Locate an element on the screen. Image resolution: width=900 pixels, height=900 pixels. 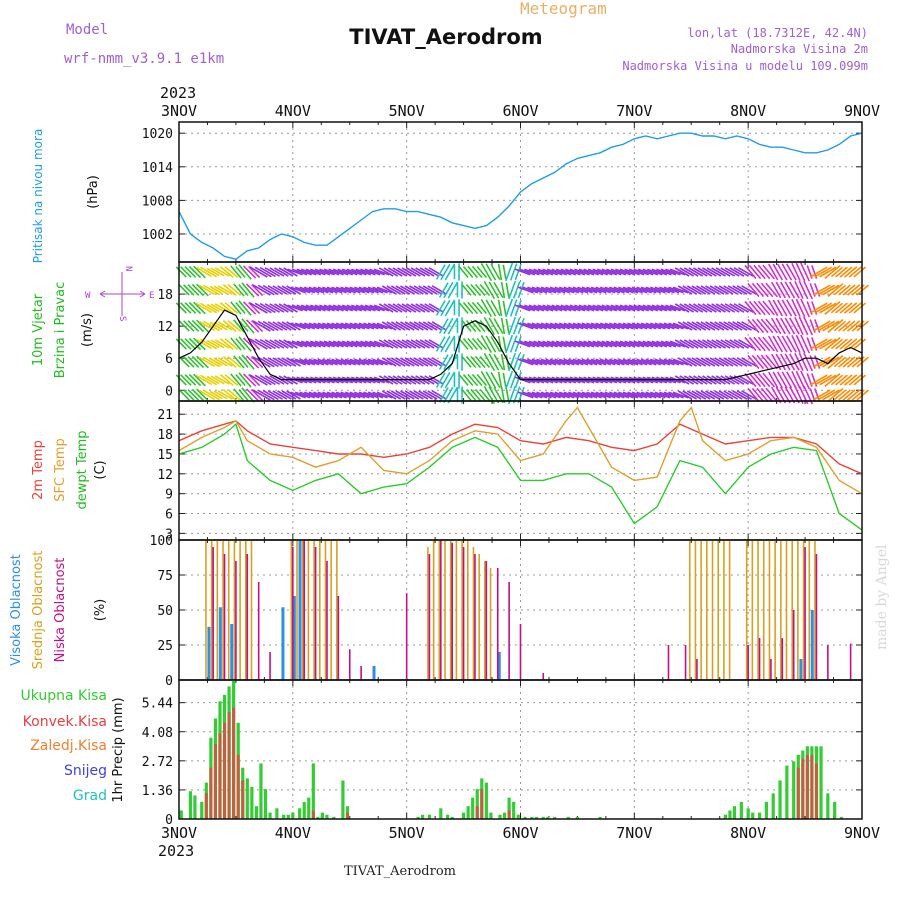
bottom-year-label: 2023 is located at coordinates (176, 851).